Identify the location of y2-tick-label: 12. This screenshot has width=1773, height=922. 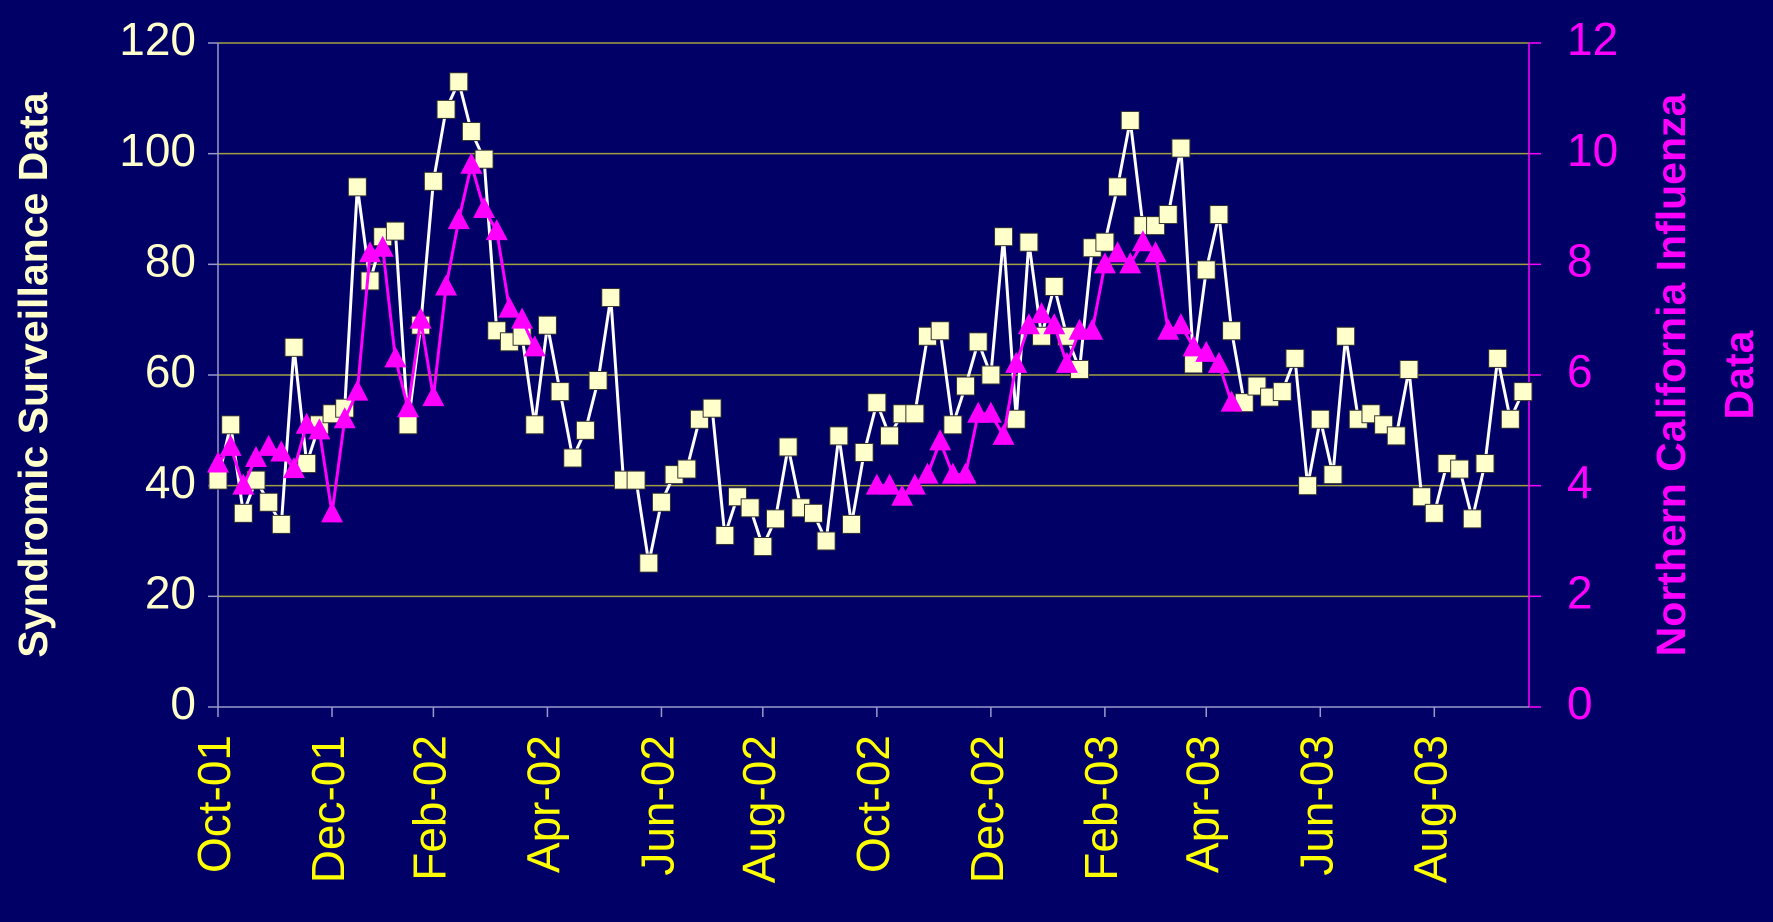
(1592, 39).